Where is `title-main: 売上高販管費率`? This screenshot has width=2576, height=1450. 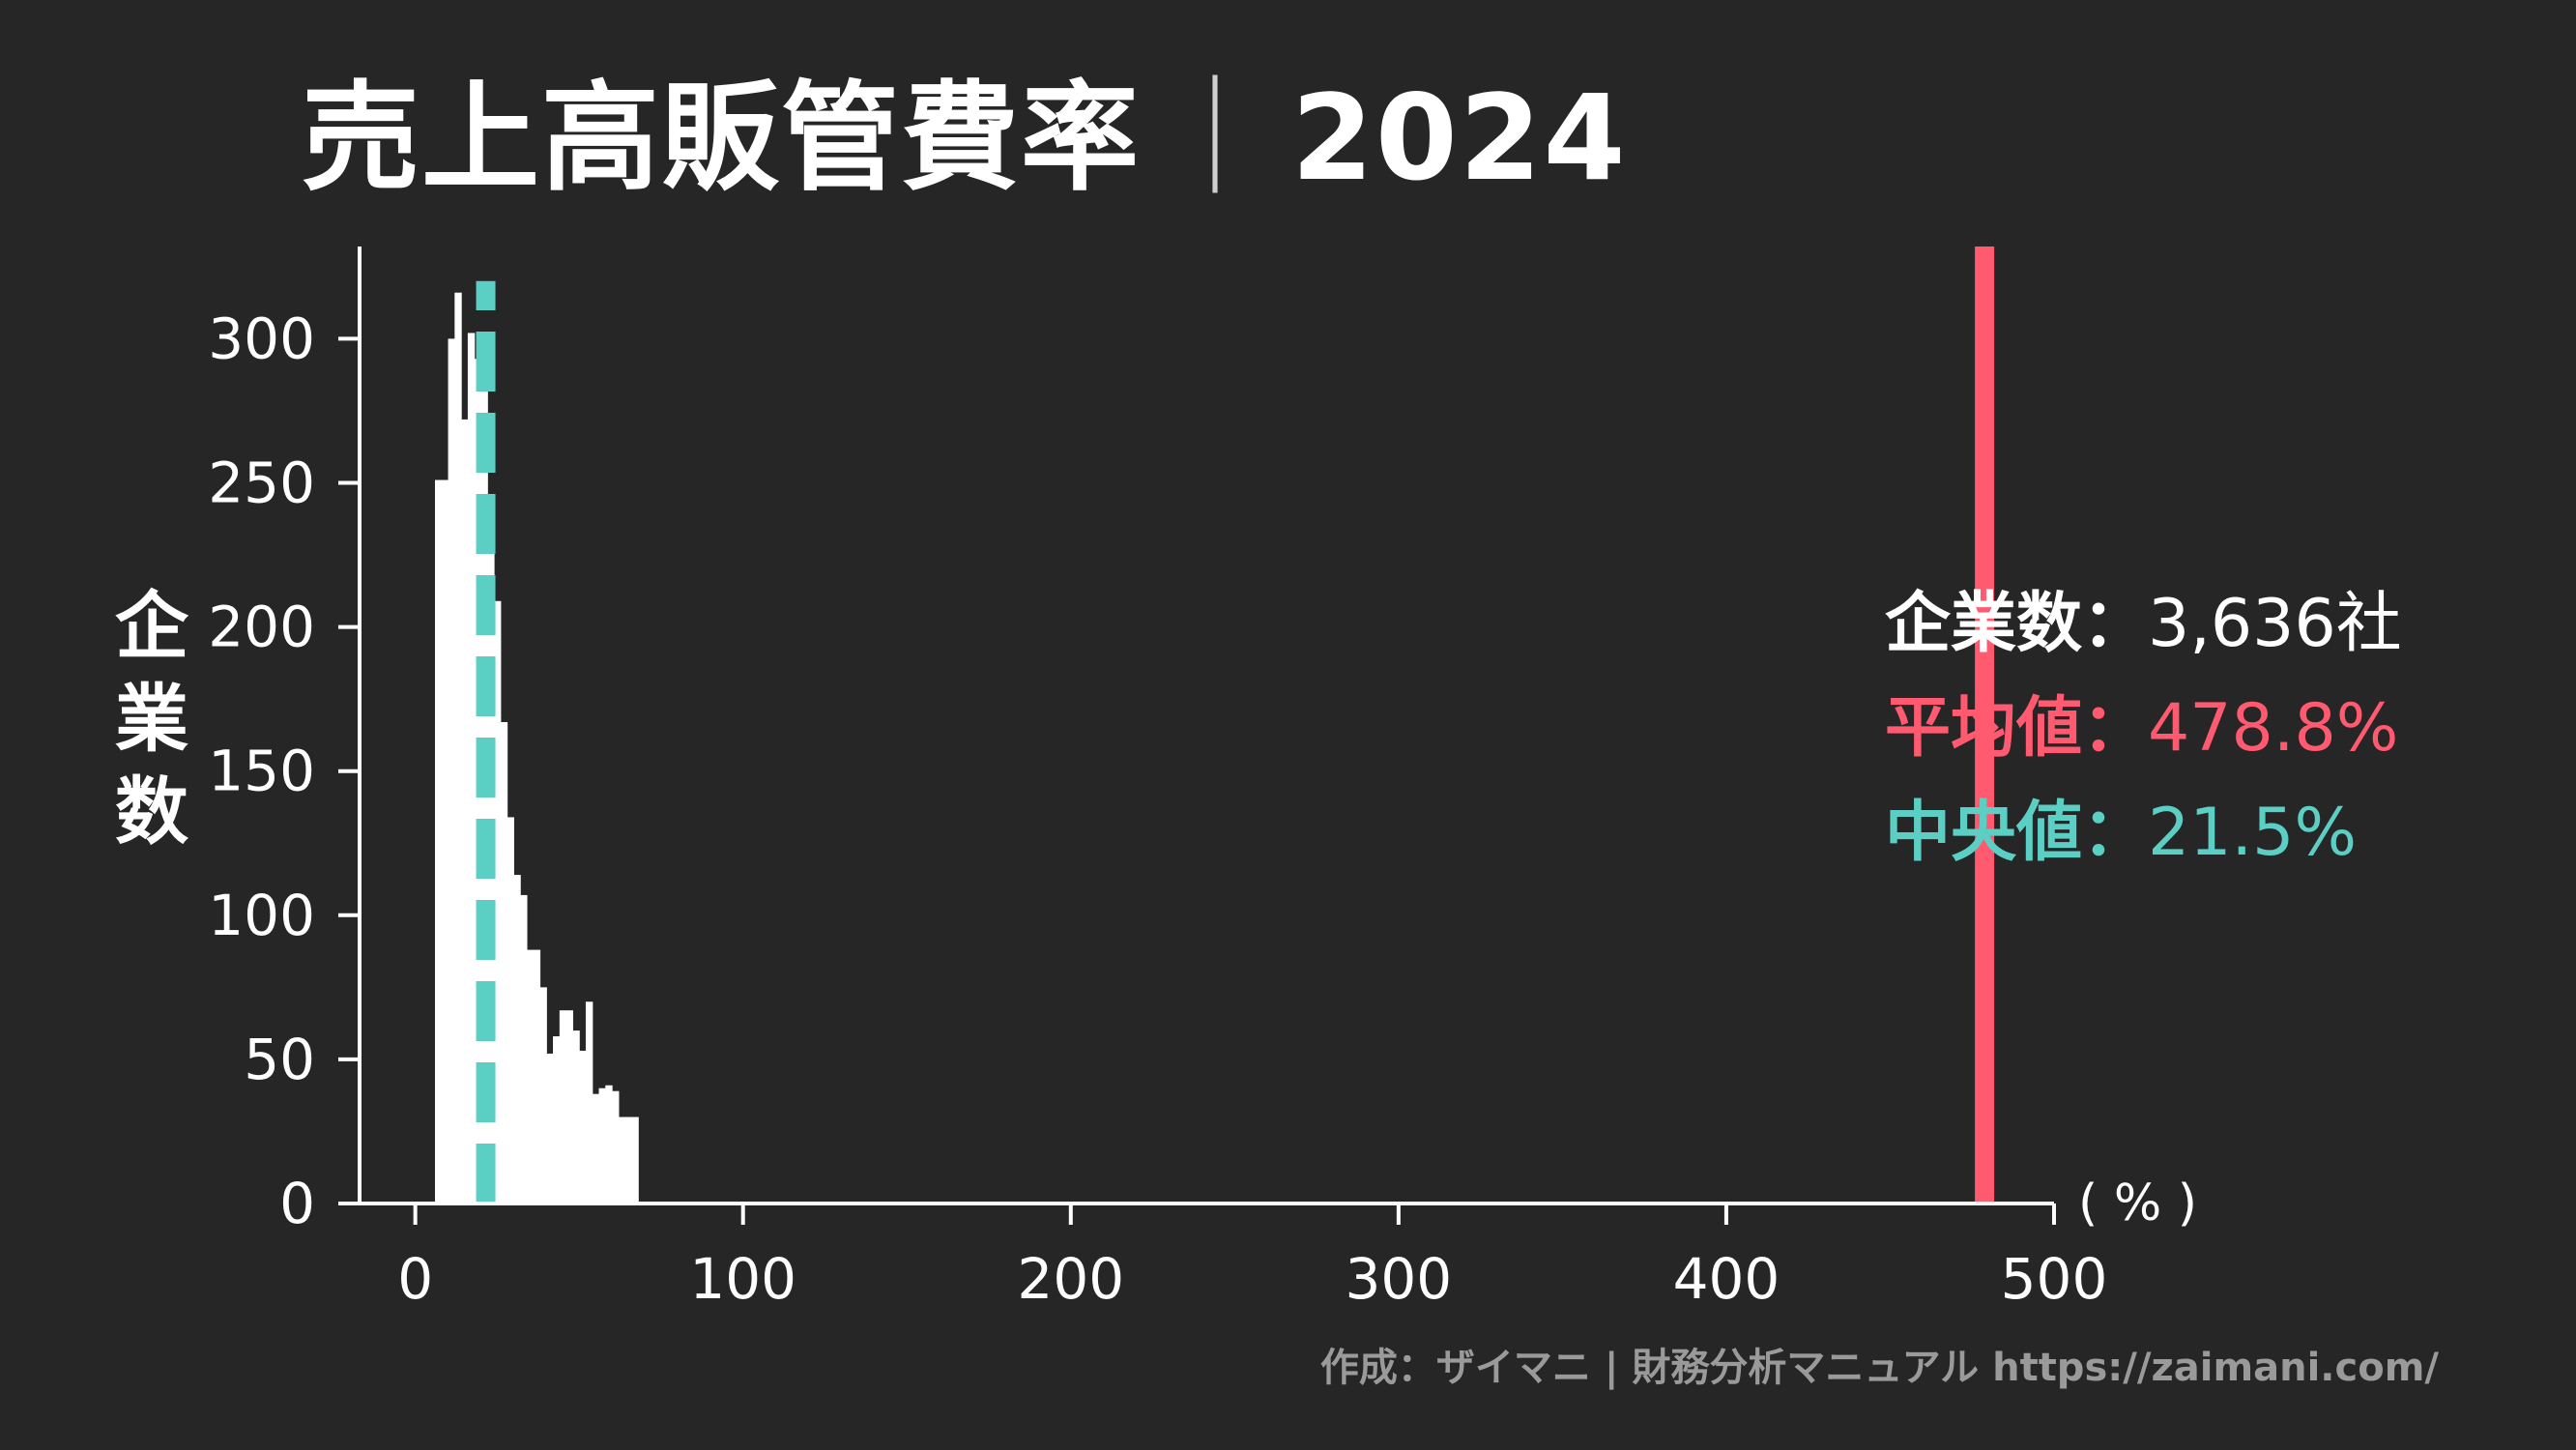 title-main: 売上高販管費率 is located at coordinates (721, 138).